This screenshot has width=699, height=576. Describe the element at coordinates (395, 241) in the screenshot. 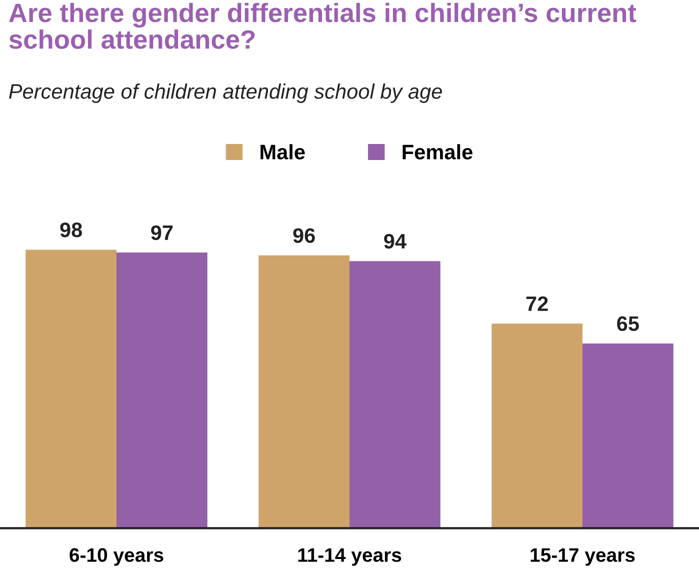

I see `data-label: 94` at that location.